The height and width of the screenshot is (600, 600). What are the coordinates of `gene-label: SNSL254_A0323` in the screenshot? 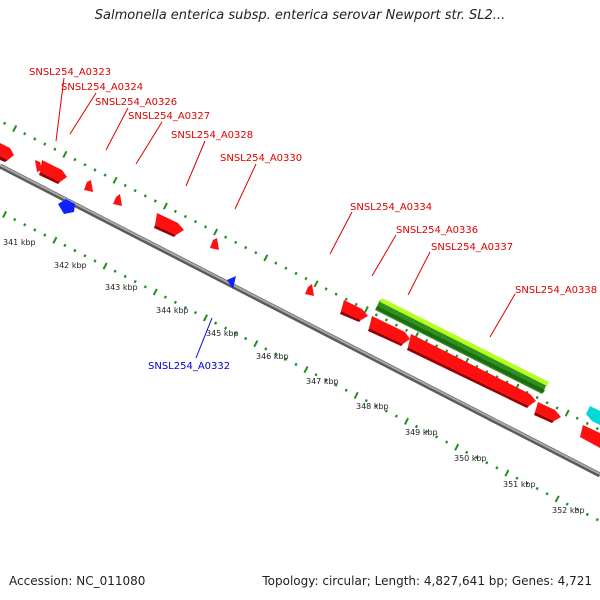 It's located at (70, 72).